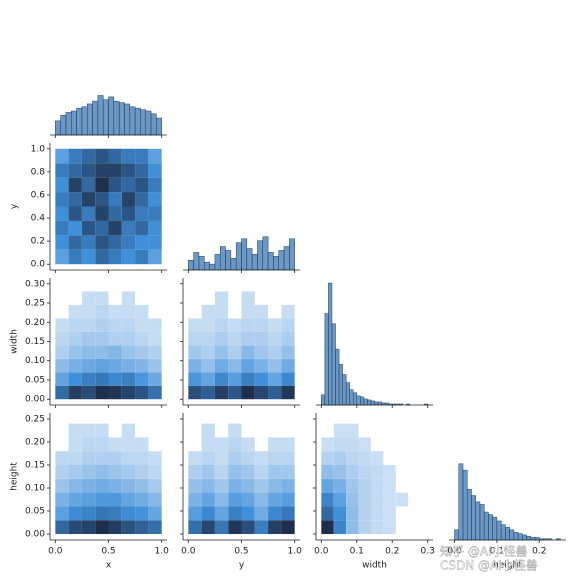 The image size is (583, 579). Describe the element at coordinates (38, 172) in the screenshot. I see `y-tick-label: 0.8` at that location.